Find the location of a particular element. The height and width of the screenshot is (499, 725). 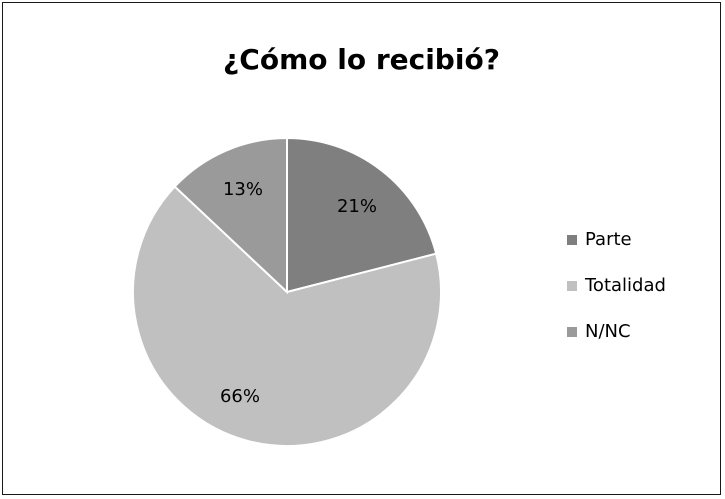

pie-slice-n-nc is located at coordinates (230, 215).